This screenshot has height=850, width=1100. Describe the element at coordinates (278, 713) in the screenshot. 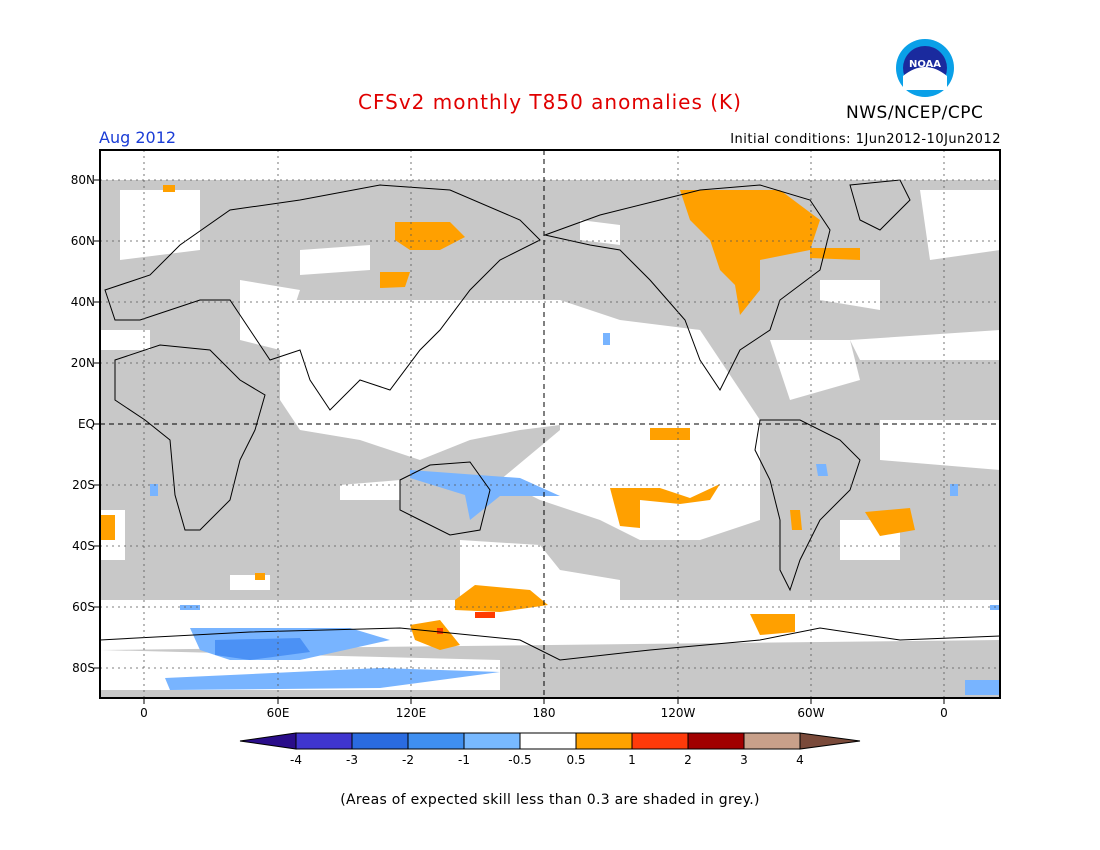

I see `lon-label: 60E` at that location.